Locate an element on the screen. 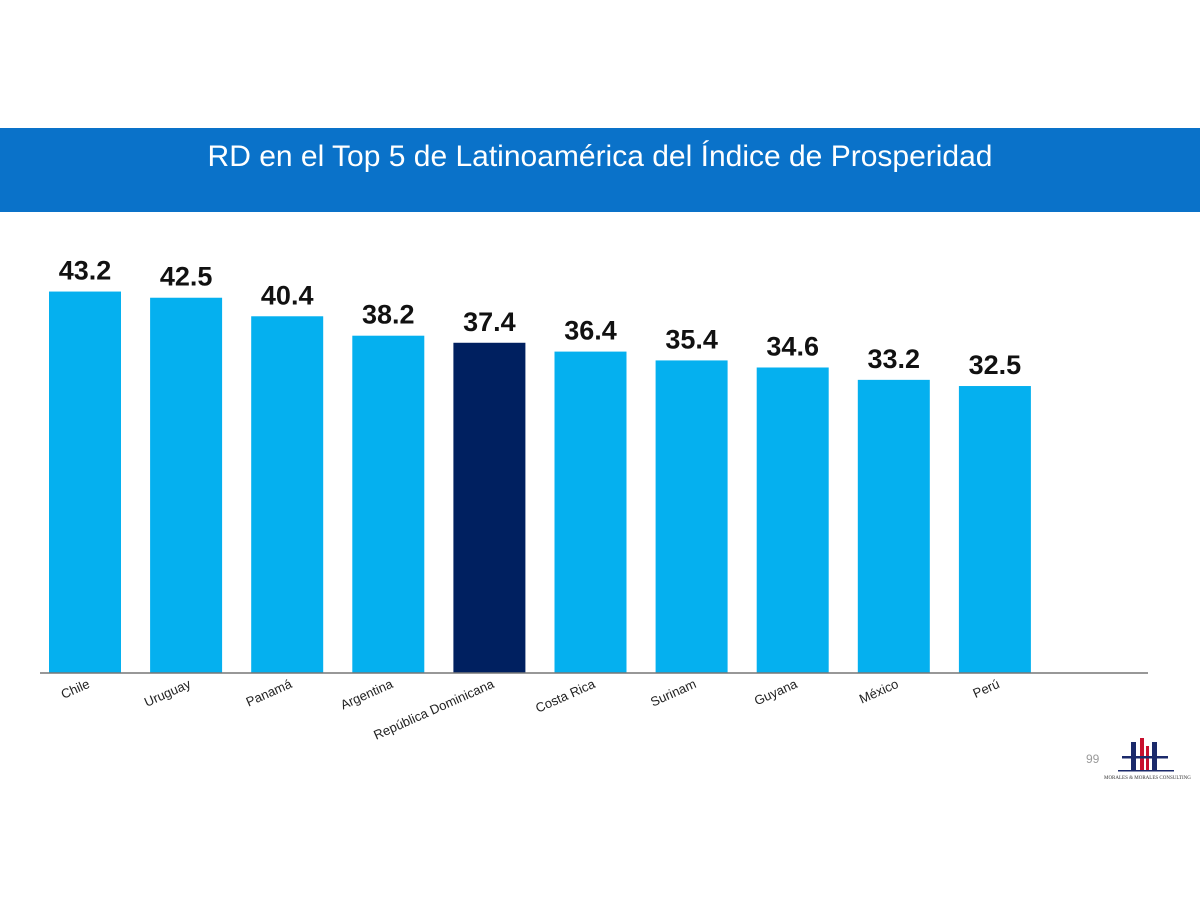 This screenshot has width=1200, height=900. logo-text: MORALES & MORALES CONSULTING is located at coordinates (1147, 778).